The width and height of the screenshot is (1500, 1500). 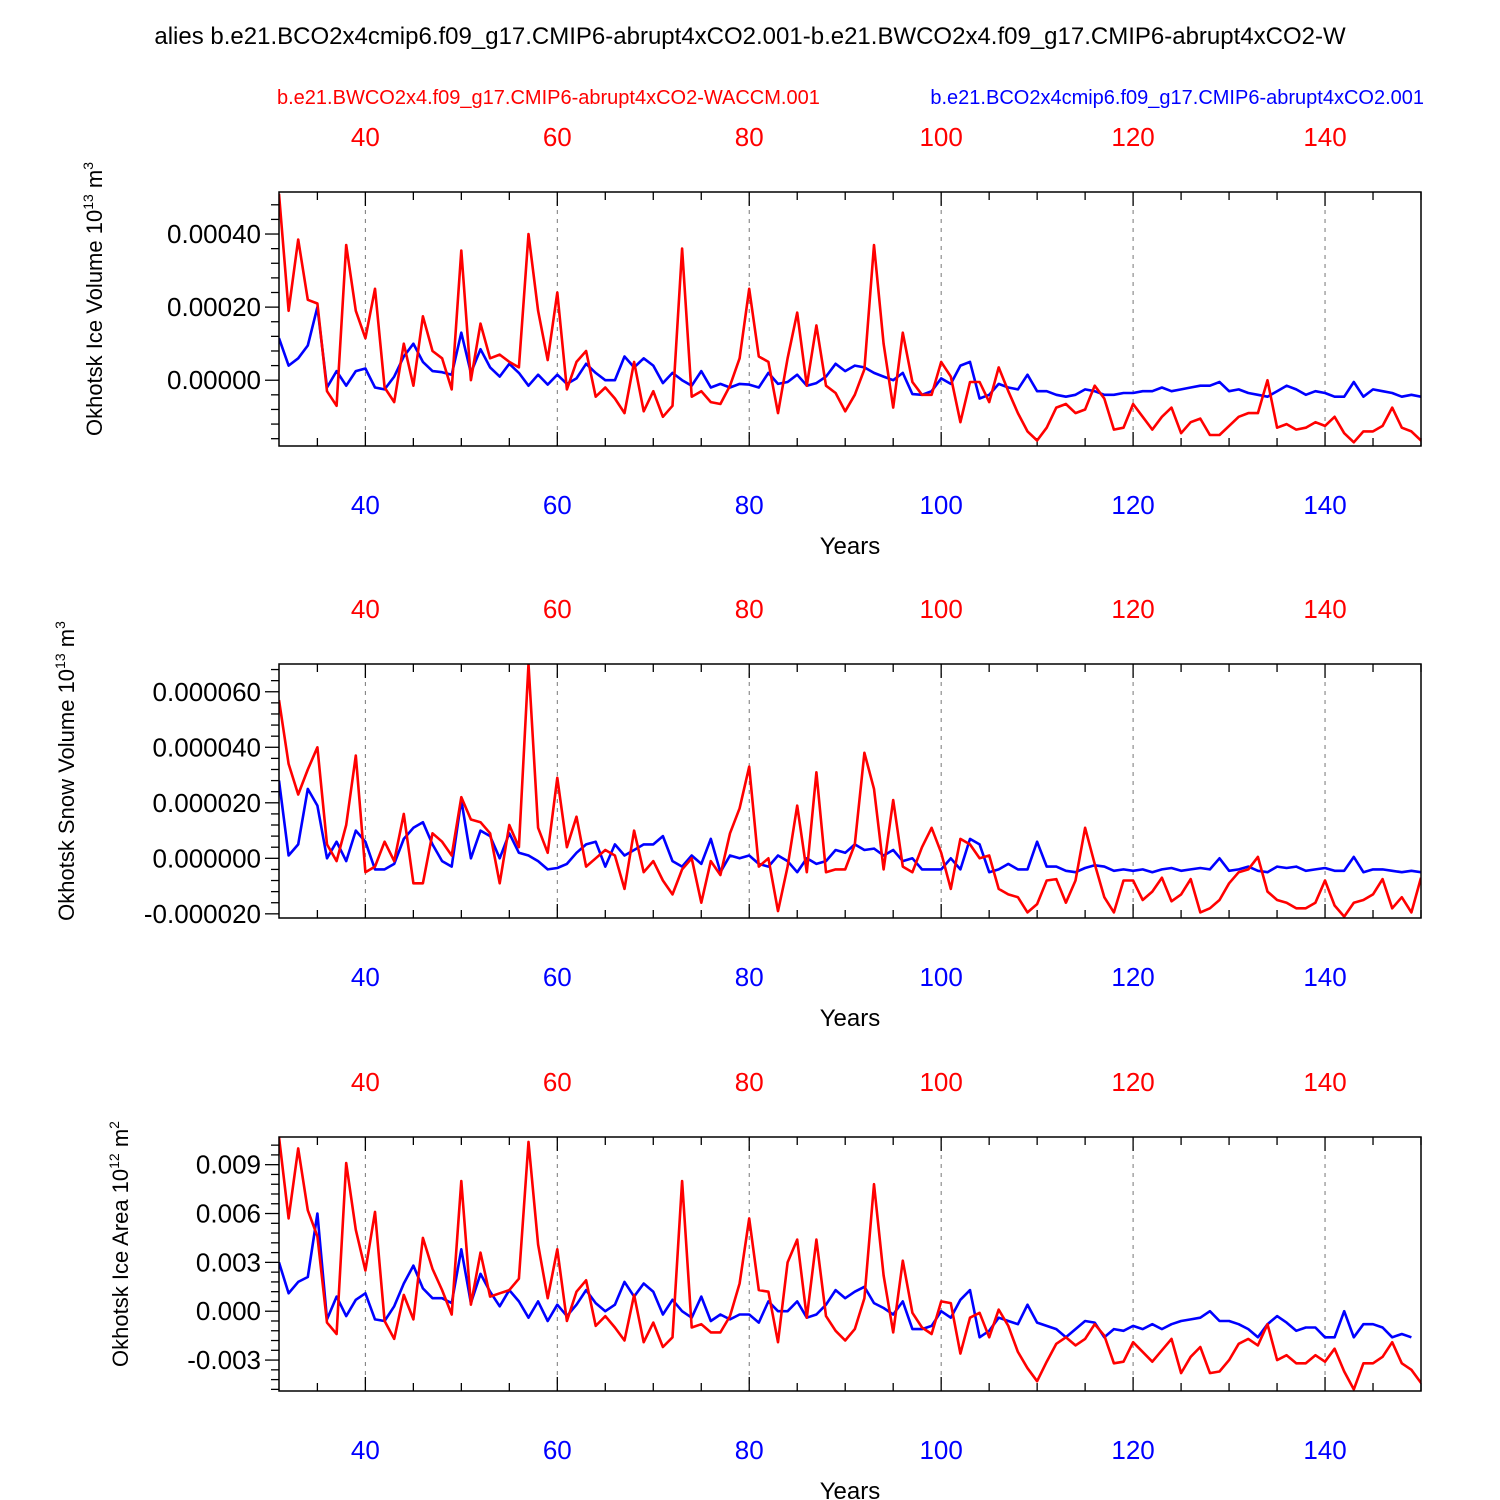 What do you see at coordinates (228, 1311) in the screenshot?
I see `y-tick-label: 0.000` at bounding box center [228, 1311].